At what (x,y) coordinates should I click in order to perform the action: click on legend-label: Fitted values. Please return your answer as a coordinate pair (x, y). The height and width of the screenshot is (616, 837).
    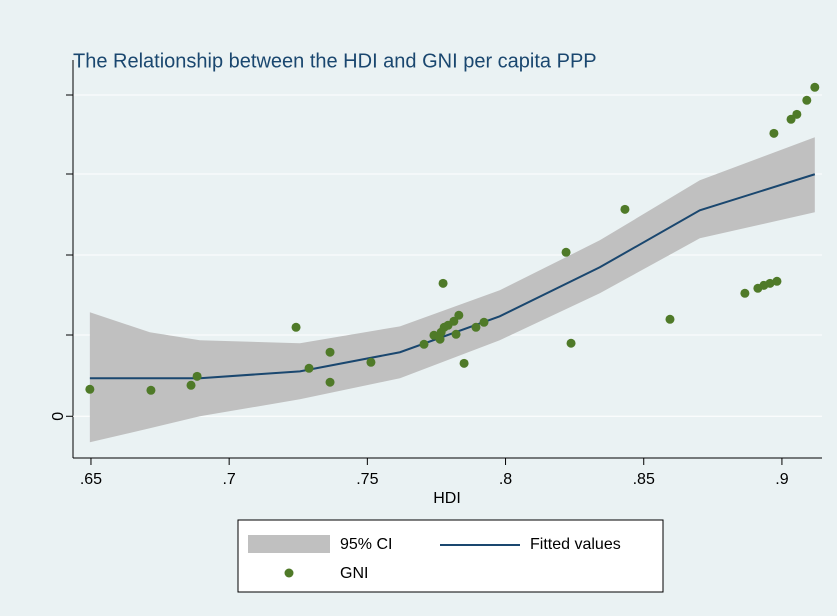
    Looking at the image, I should click on (575, 544).